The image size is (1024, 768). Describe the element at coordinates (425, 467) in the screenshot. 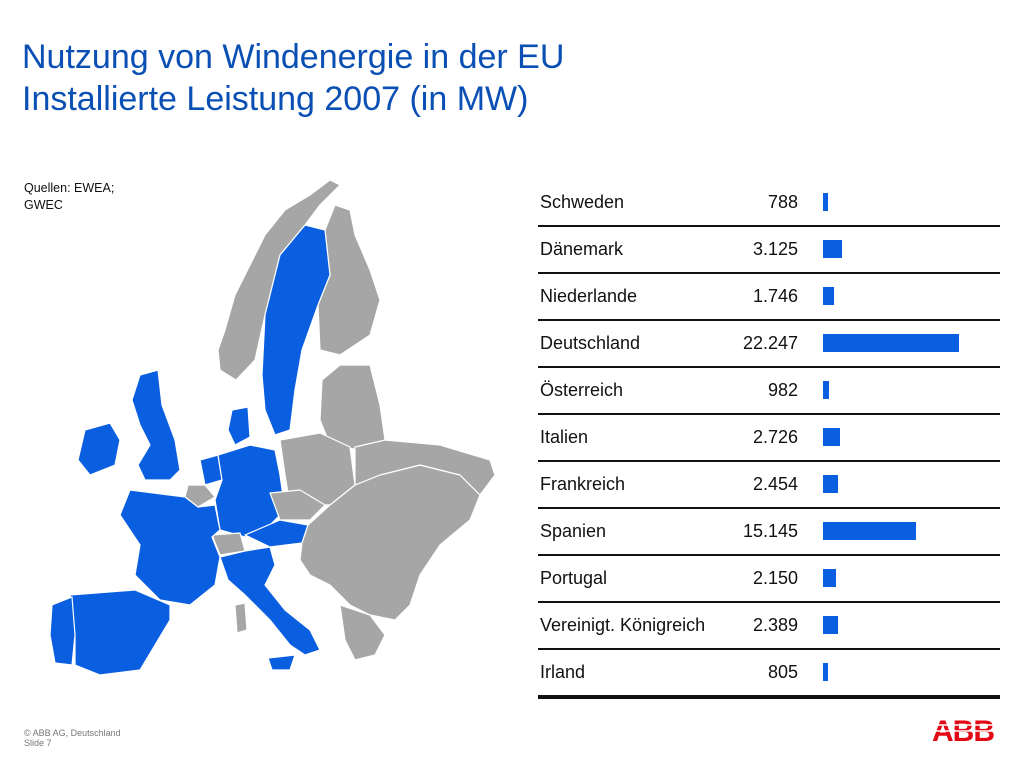

I see `map-ukraine` at that location.